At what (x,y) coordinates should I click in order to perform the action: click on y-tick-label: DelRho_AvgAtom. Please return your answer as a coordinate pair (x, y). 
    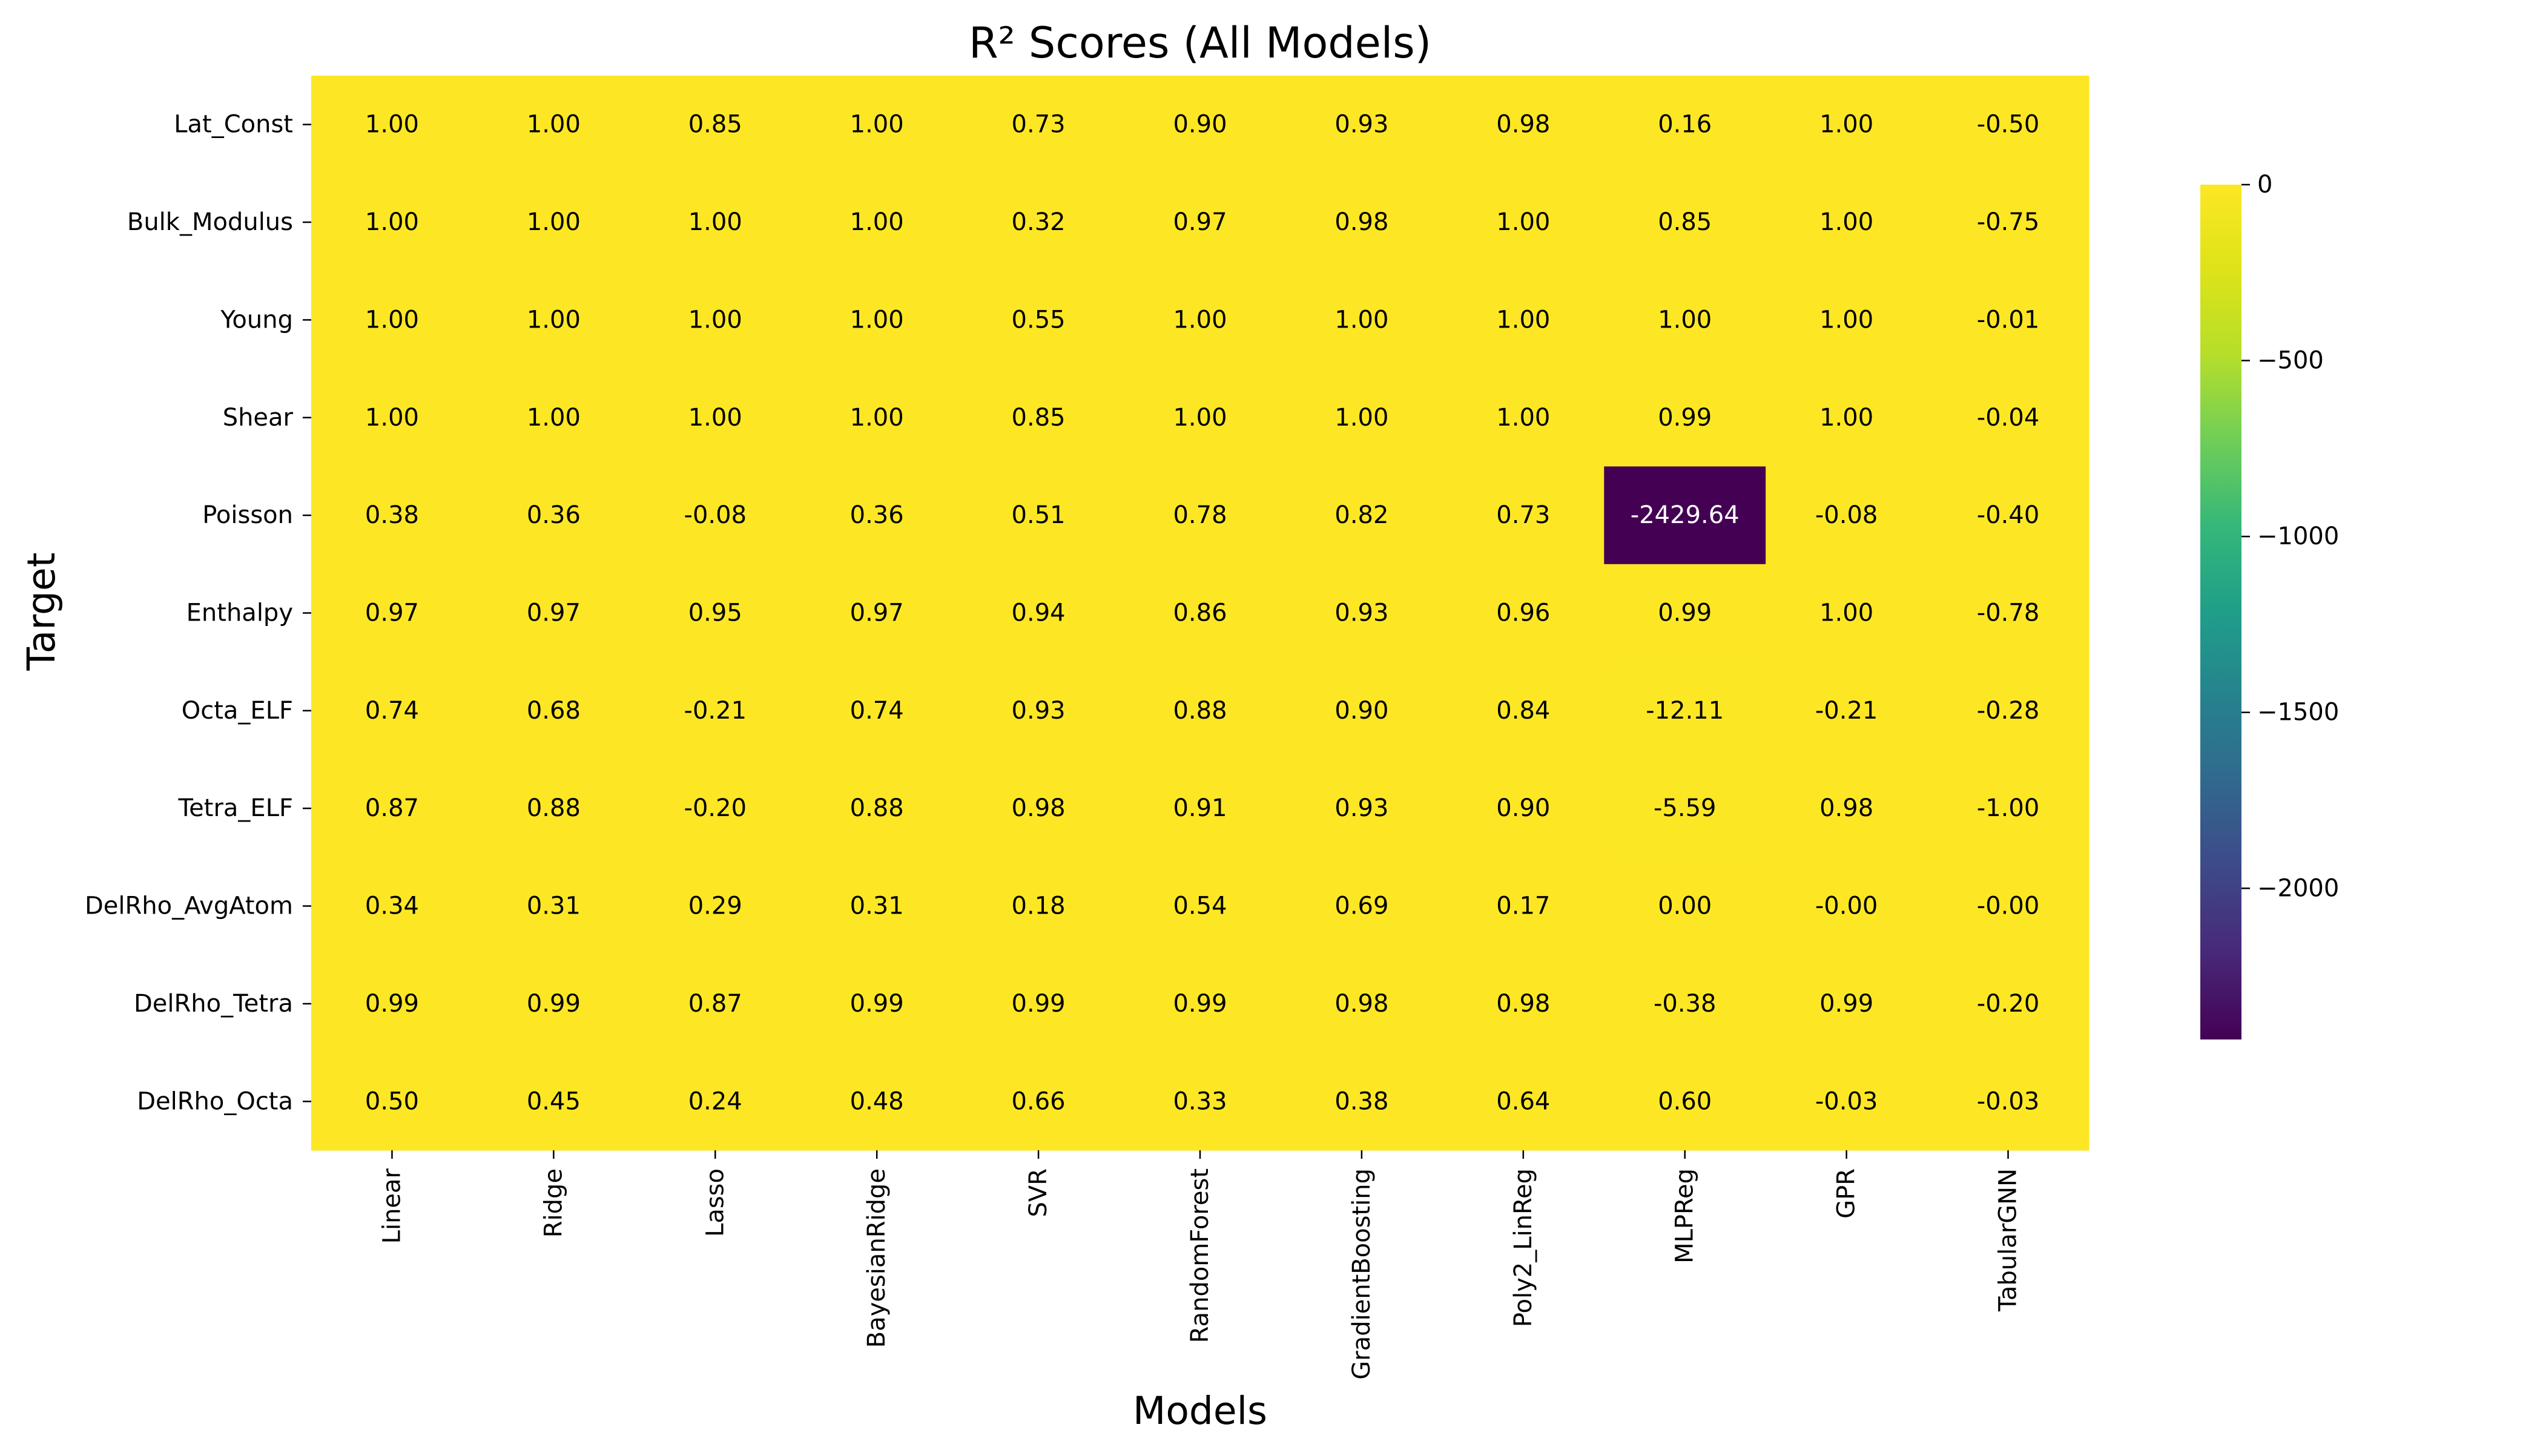
    Looking at the image, I should click on (189, 906).